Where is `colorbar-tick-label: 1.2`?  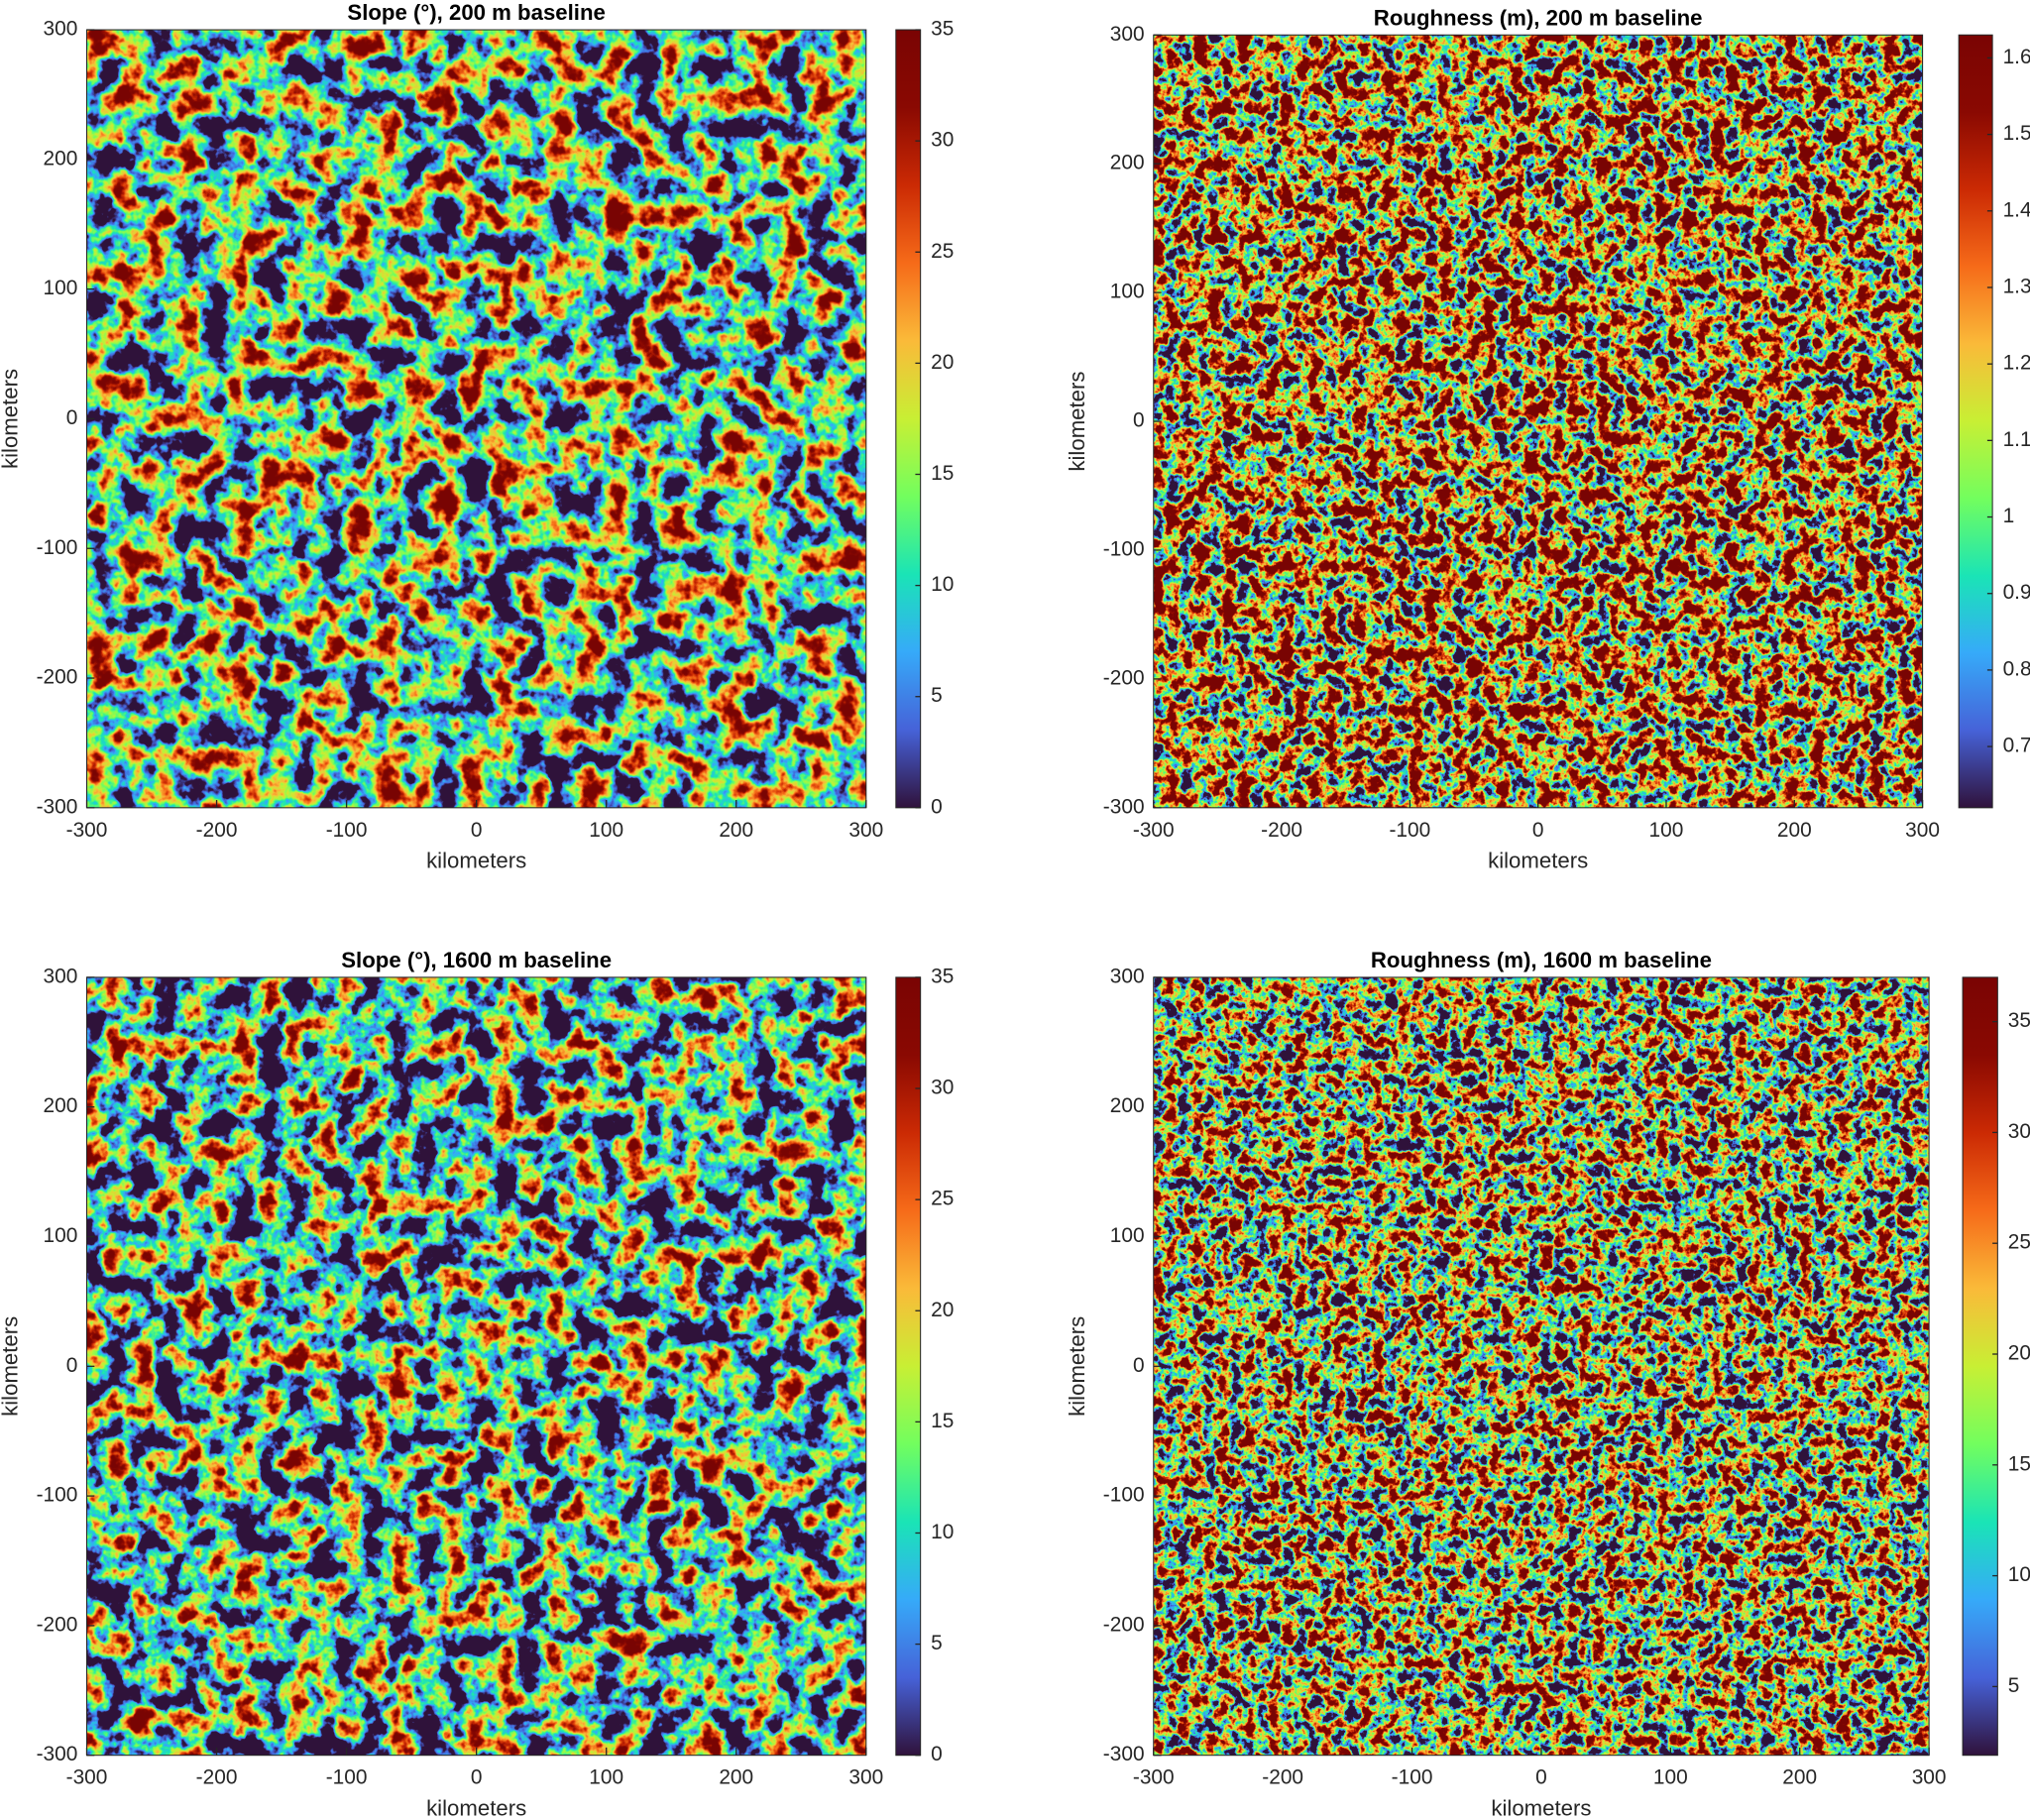 colorbar-tick-label: 1.2 is located at coordinates (2016, 363).